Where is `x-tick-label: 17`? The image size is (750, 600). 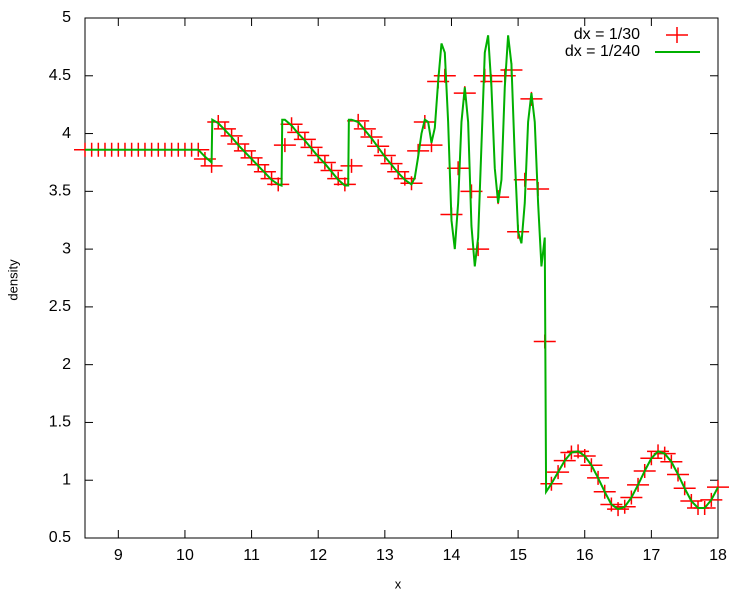 x-tick-label: 17 is located at coordinates (651, 555).